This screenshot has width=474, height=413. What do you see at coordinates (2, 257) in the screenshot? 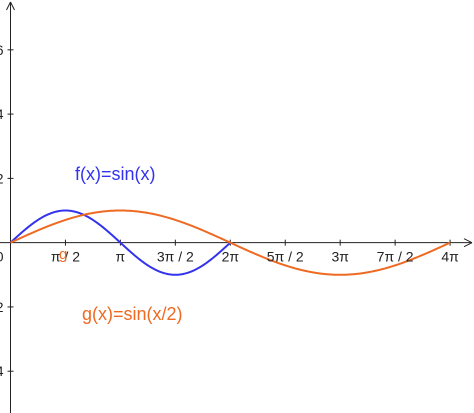
I see `origin-label: 0` at bounding box center [2, 257].